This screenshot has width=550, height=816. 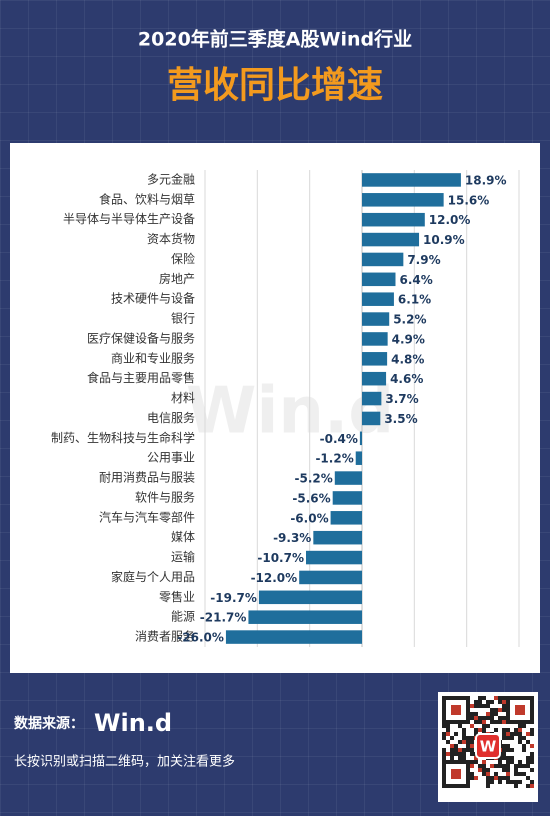 I want to click on value-label: 3.7%, so click(x=401, y=399).